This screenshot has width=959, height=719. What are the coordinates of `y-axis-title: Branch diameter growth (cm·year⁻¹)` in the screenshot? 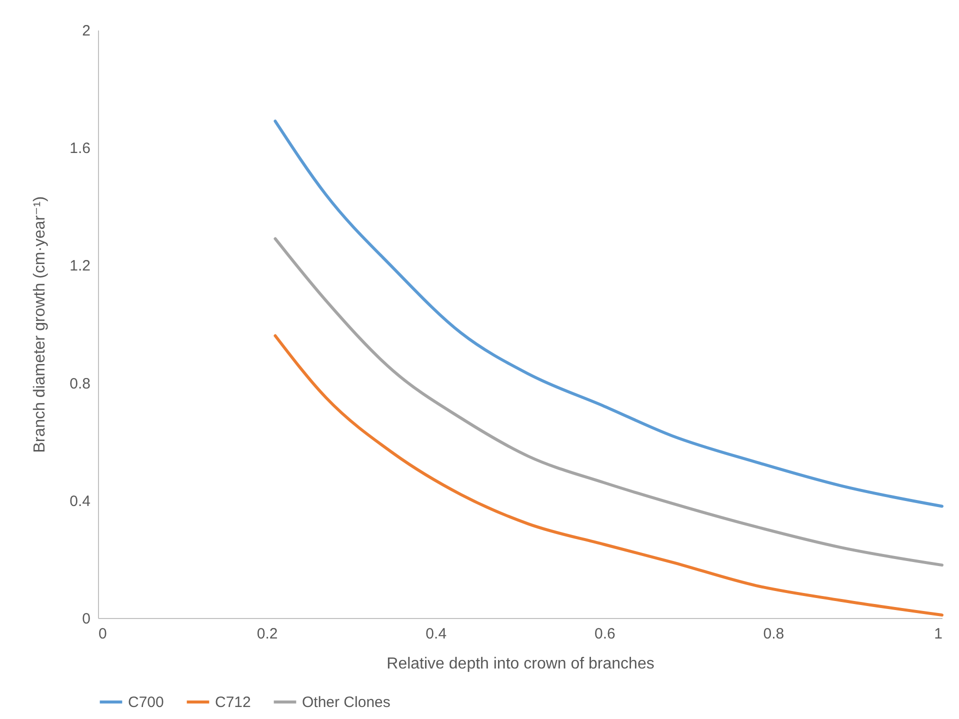 It's located at (40, 324).